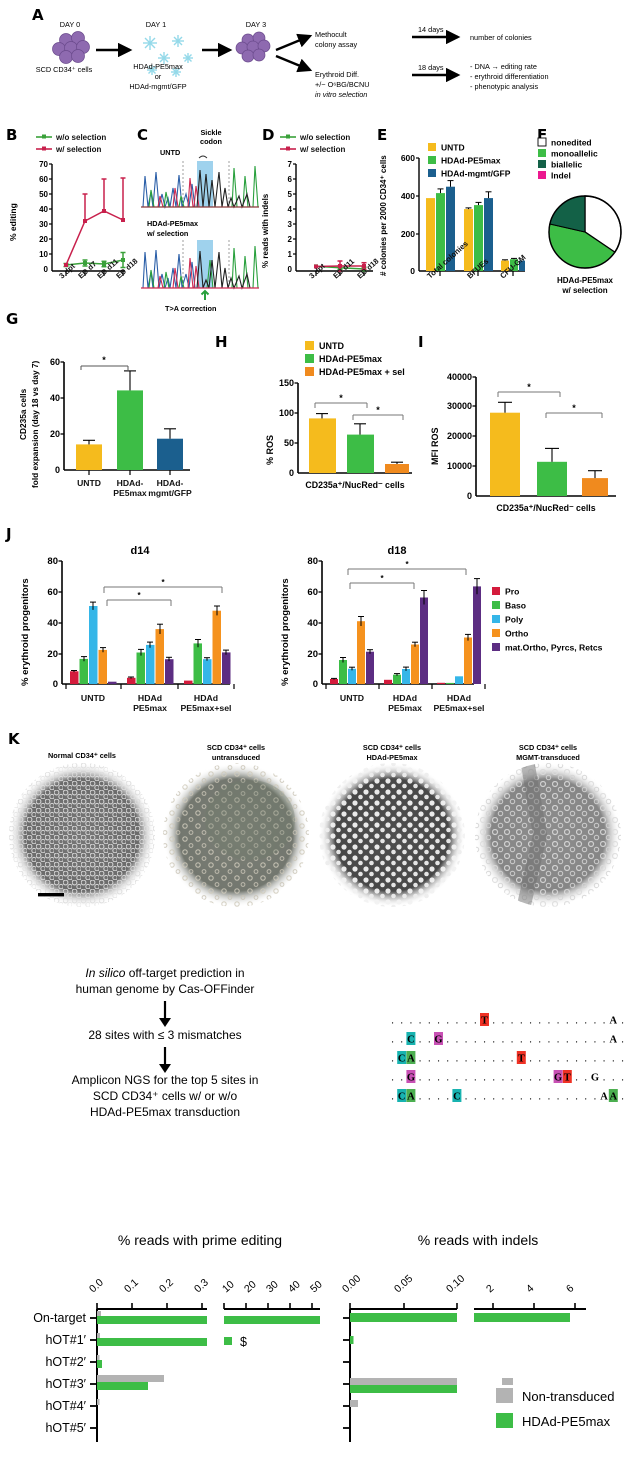  Describe the element at coordinates (530, 1288) in the screenshot. I see `bottom-right-ax2-tick-1: 4` at that location.